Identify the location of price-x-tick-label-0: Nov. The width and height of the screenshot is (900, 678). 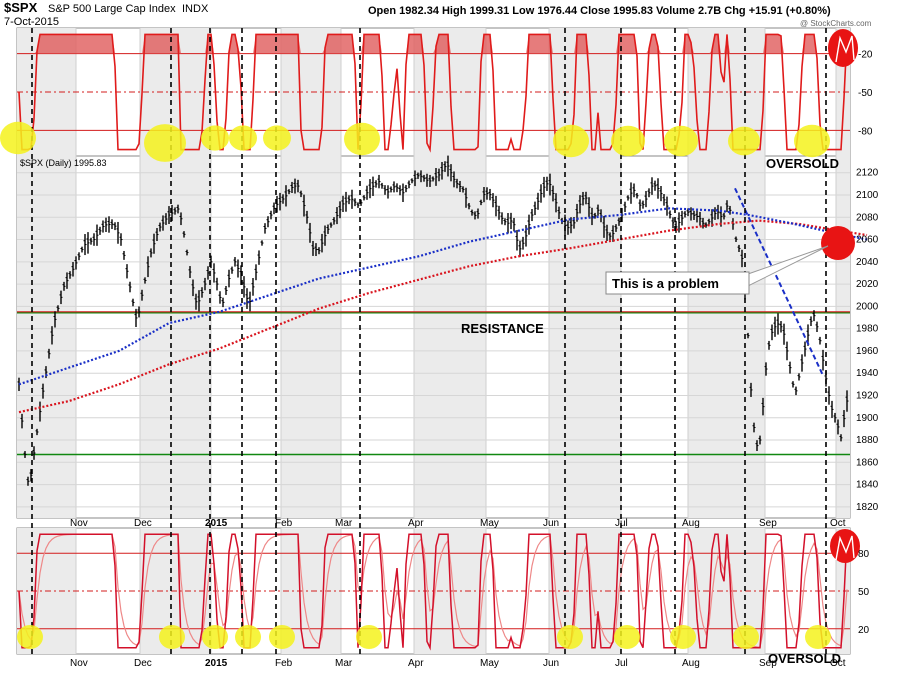
(79, 523).